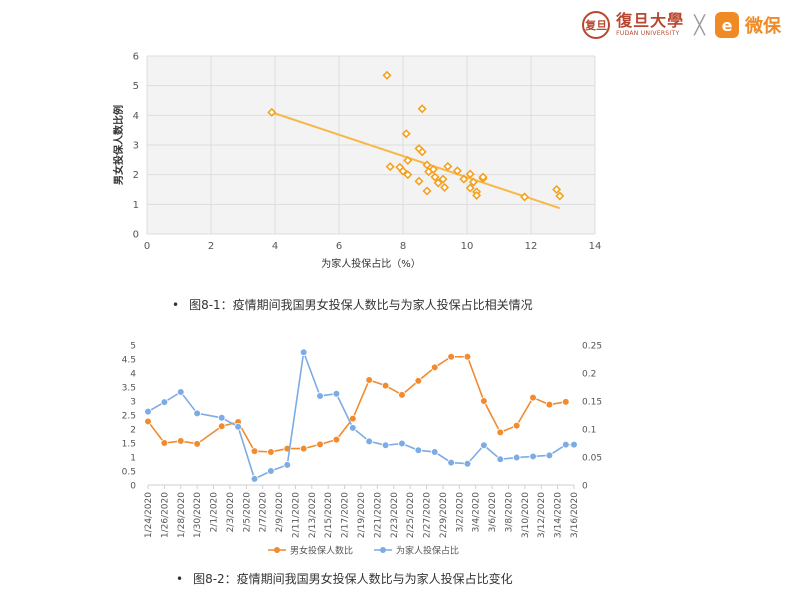 Image resolution: width=795 pixels, height=603 pixels. Describe the element at coordinates (428, 515) in the screenshot. I see `x-tick-label: 2/27/2020` at that location.